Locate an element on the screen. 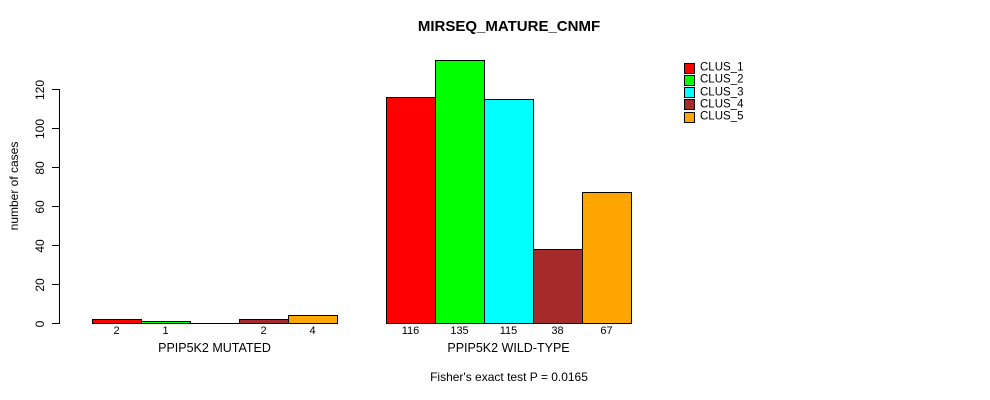  y-axis-title: number of cases is located at coordinates (14, 186).